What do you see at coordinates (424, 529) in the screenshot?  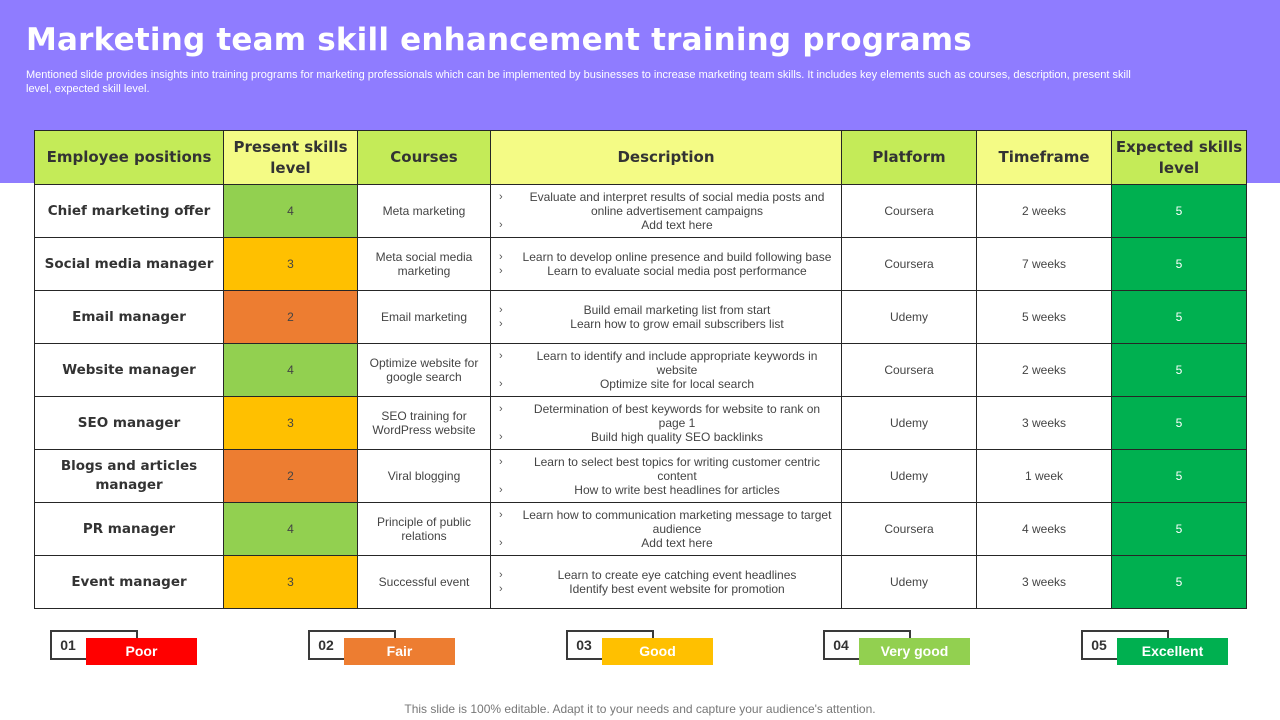 I see `course-name: Principle of public relations` at bounding box center [424, 529].